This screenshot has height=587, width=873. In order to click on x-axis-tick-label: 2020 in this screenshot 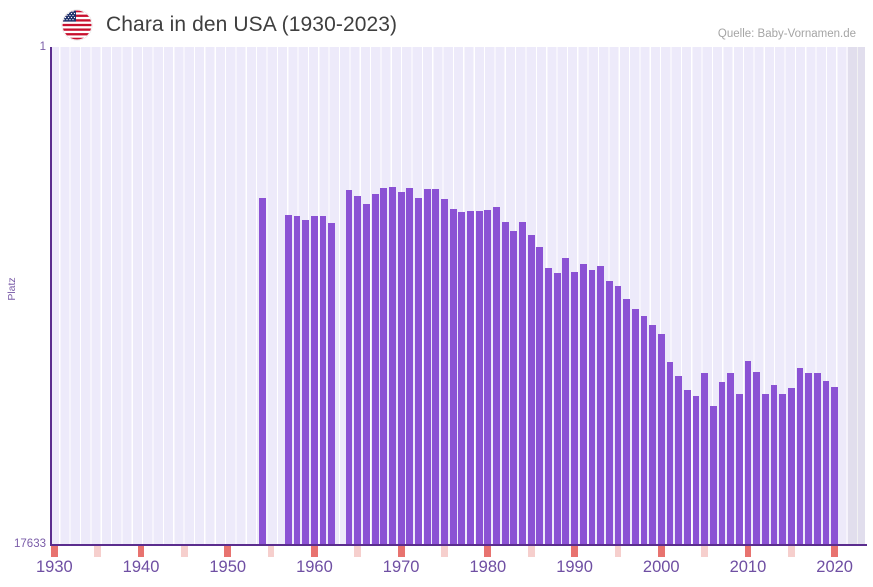, I will do `click(834, 567)`.